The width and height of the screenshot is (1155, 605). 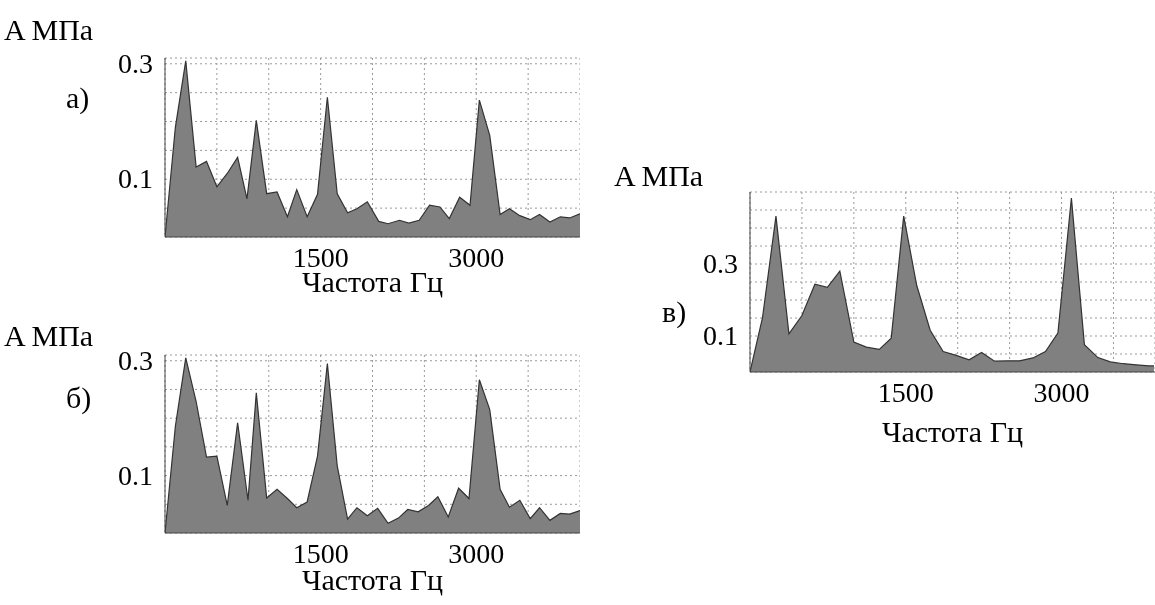 What do you see at coordinates (79, 397) in the screenshot?
I see `text: б)` at bounding box center [79, 397].